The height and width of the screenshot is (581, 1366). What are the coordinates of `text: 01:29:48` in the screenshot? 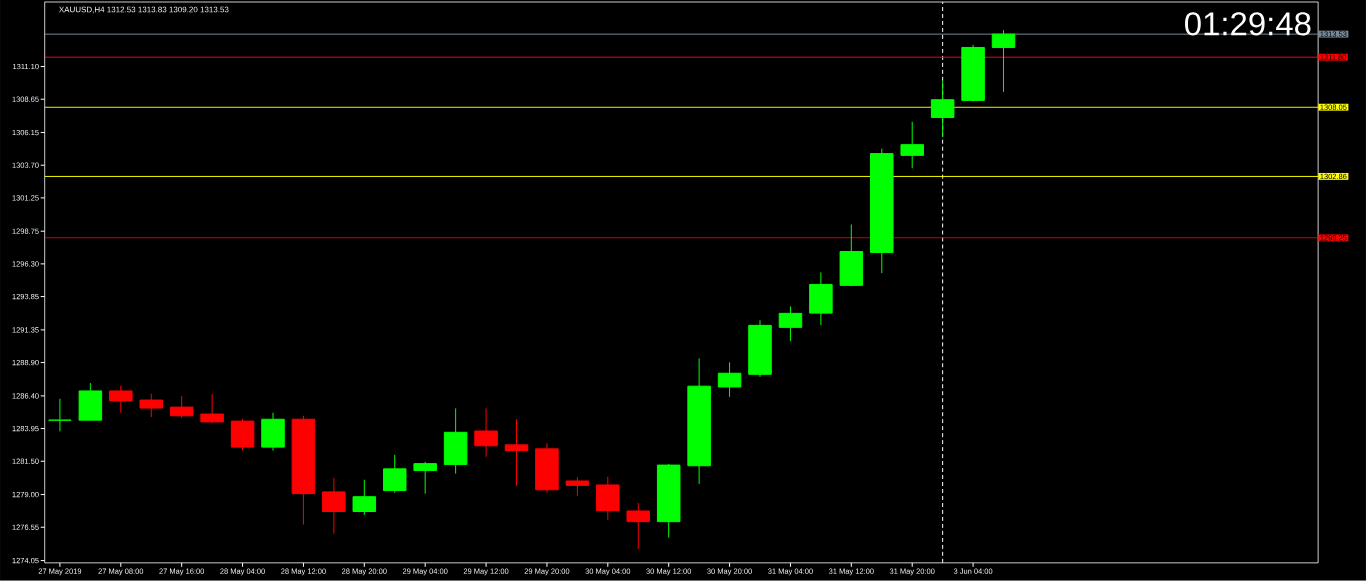 It's located at (1248, 24).